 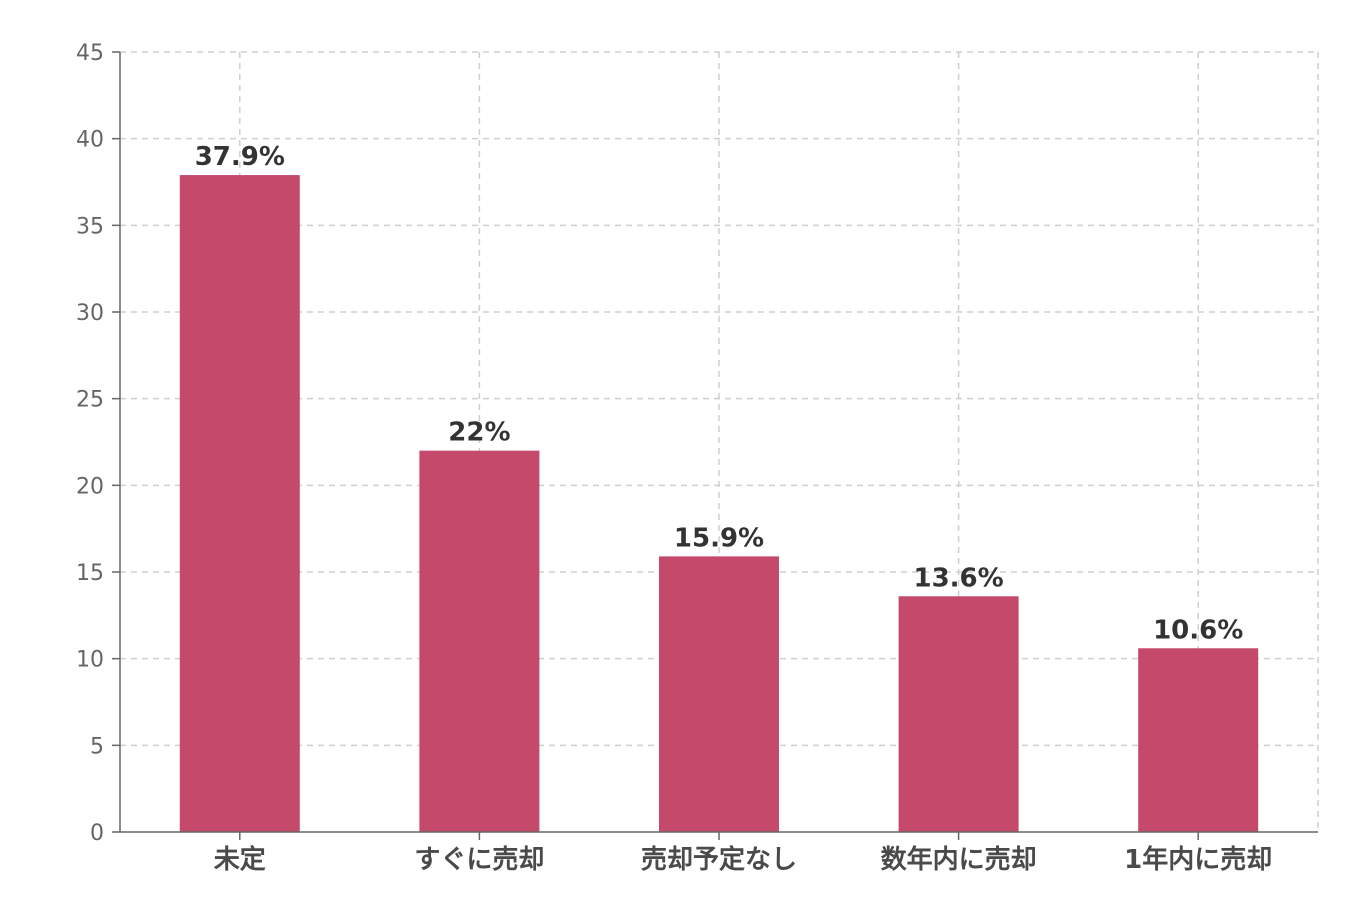 I want to click on data-label: 15.9%, so click(x=719, y=538).